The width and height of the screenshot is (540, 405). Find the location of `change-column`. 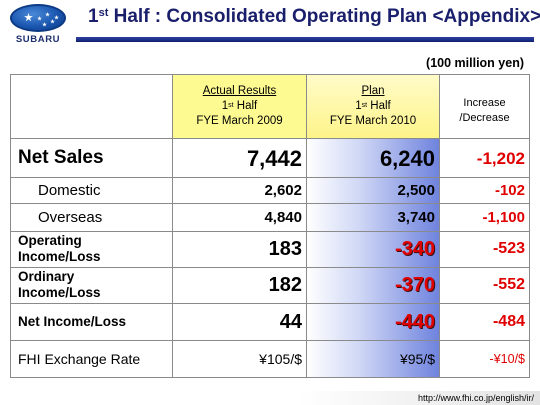

change-column is located at coordinates (484, 258).